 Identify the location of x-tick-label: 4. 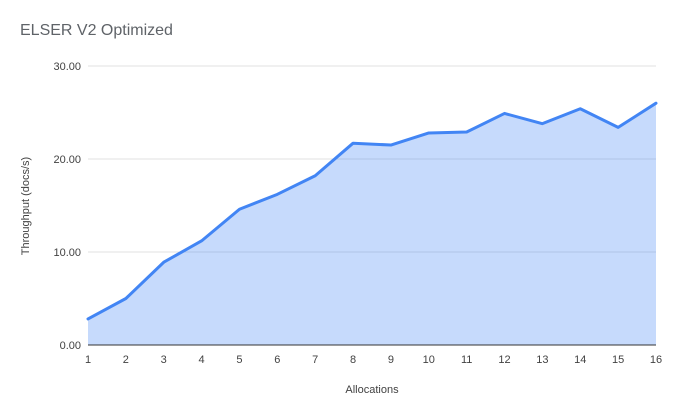
(202, 360).